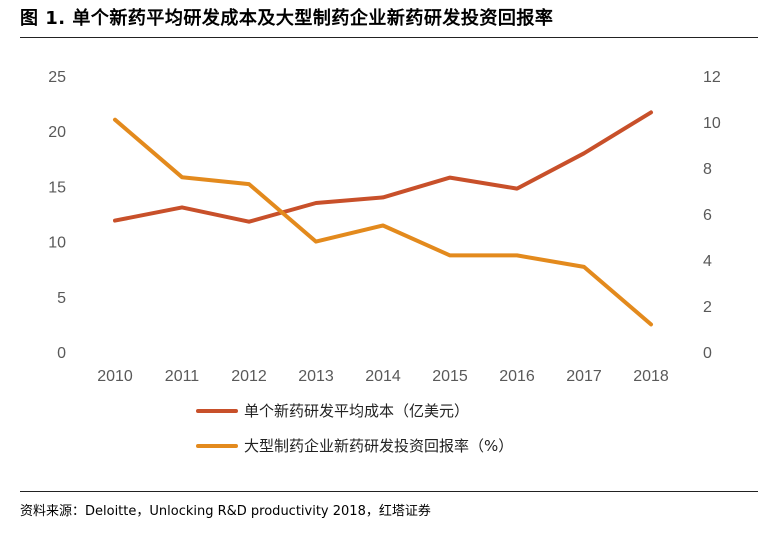  I want to click on y-left-tick: 0, so click(61, 353).